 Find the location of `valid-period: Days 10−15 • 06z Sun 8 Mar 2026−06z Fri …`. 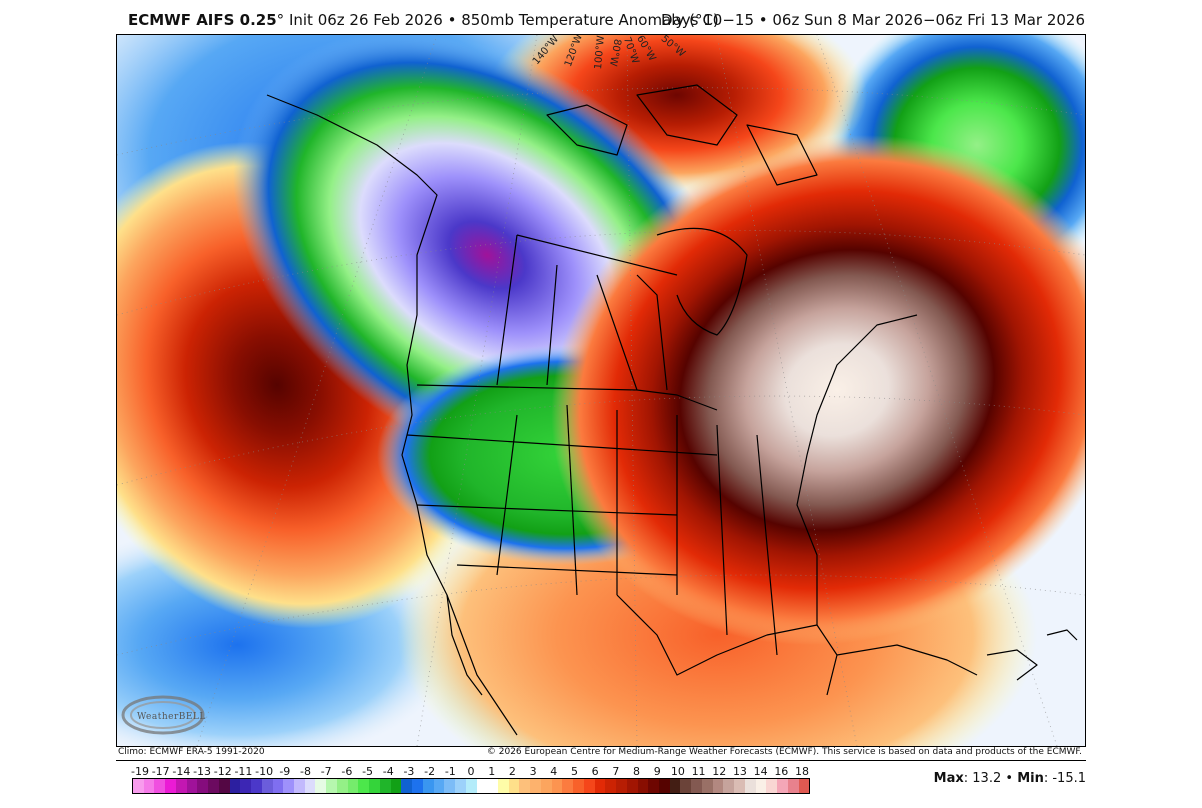

valid-period: Days 10−15 • 06z Sun 8 Mar 2026−06z Fri … is located at coordinates (873, 20).